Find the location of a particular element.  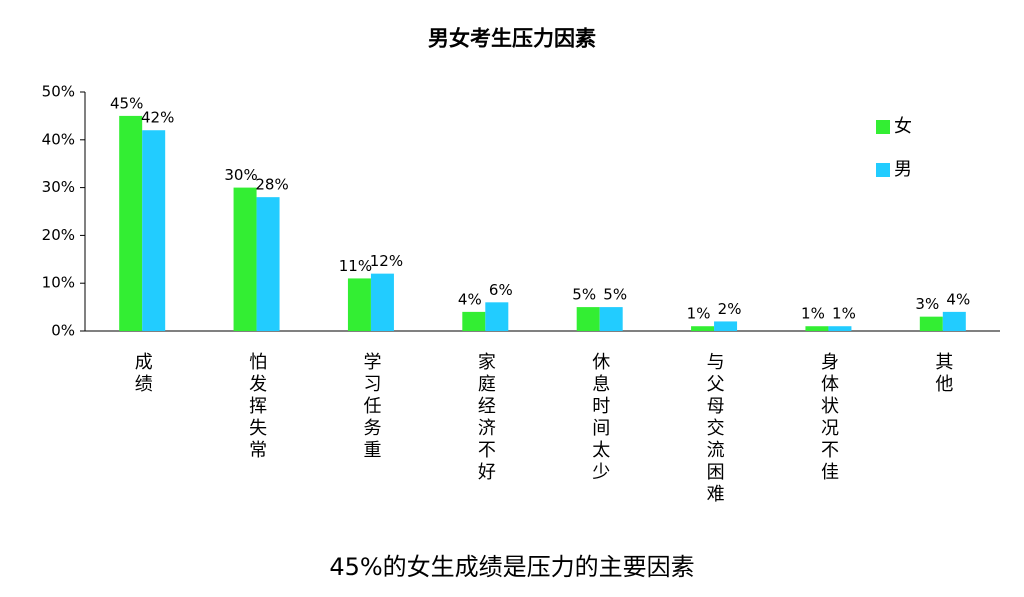

y-tick-label: 50% is located at coordinates (58, 92).